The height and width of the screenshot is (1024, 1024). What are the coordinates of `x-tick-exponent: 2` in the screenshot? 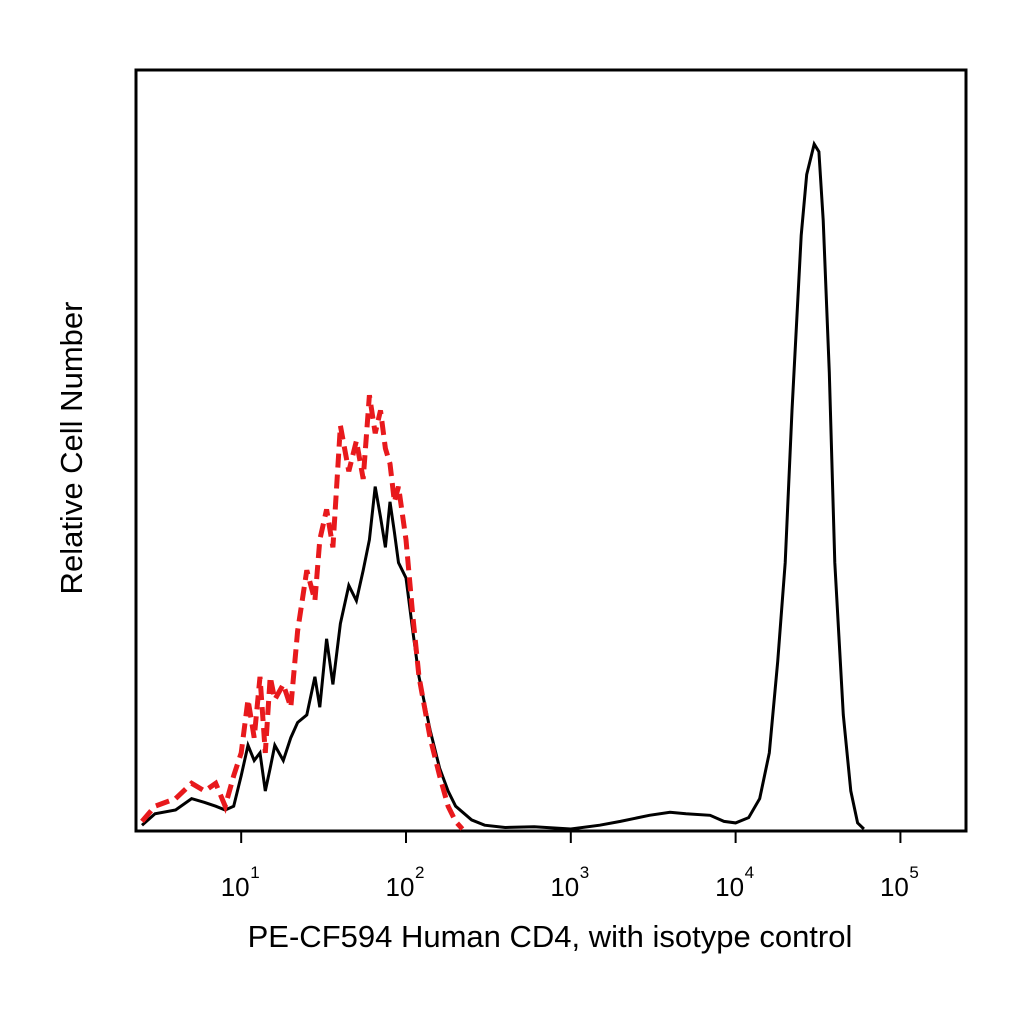 It's located at (419, 872).